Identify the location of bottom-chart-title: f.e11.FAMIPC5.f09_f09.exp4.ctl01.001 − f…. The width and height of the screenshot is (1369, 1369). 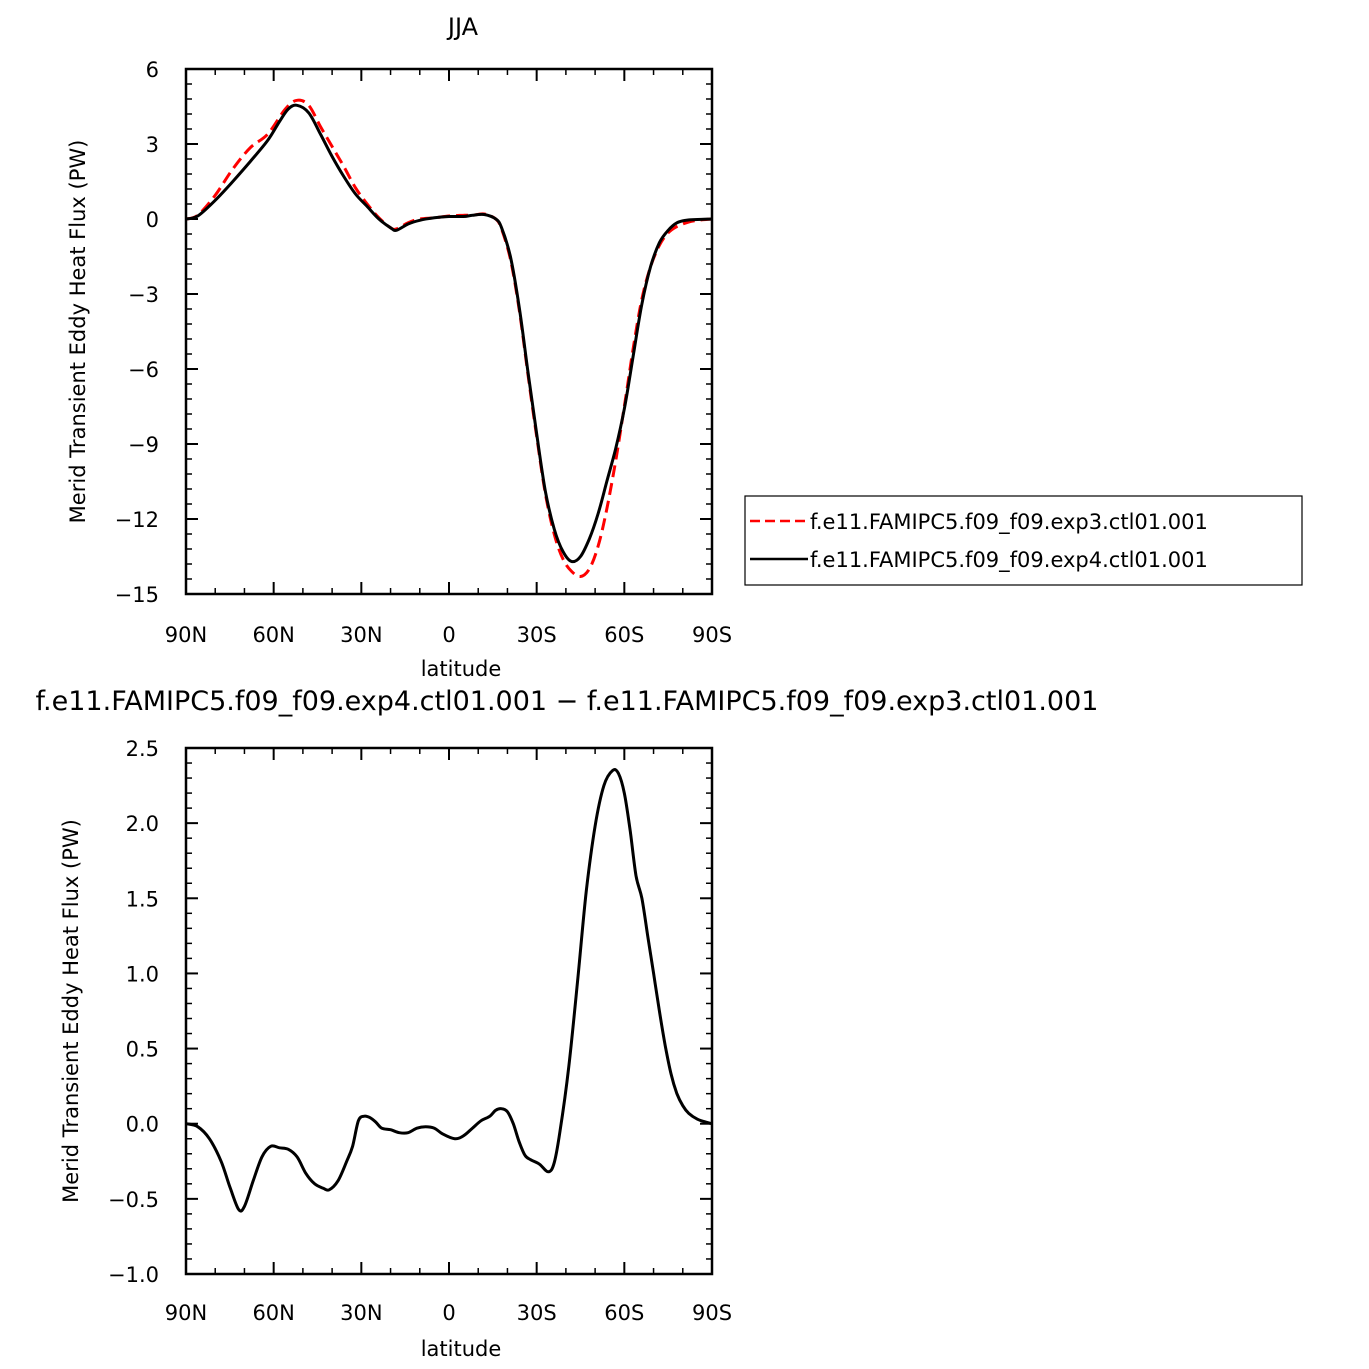
(567, 701).